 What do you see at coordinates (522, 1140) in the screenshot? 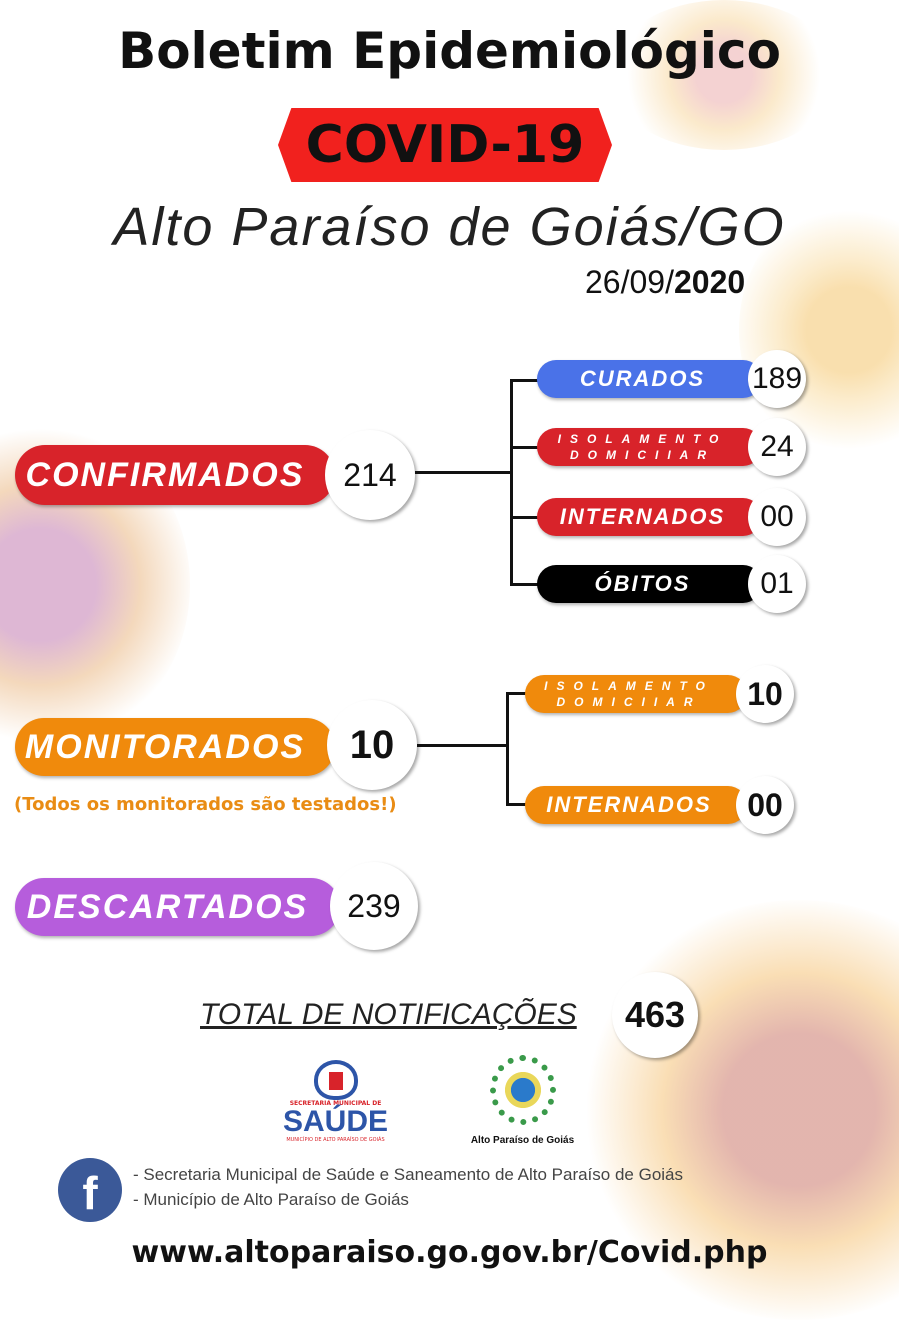
I see `logo-text: Alto Paraíso de Goiás` at bounding box center [522, 1140].